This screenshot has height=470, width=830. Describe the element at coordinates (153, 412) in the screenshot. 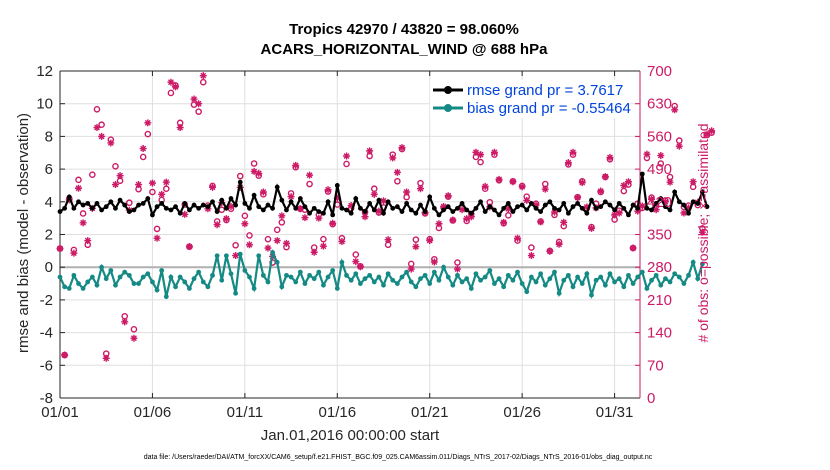

I see `x-tick-label: 01/06` at that location.